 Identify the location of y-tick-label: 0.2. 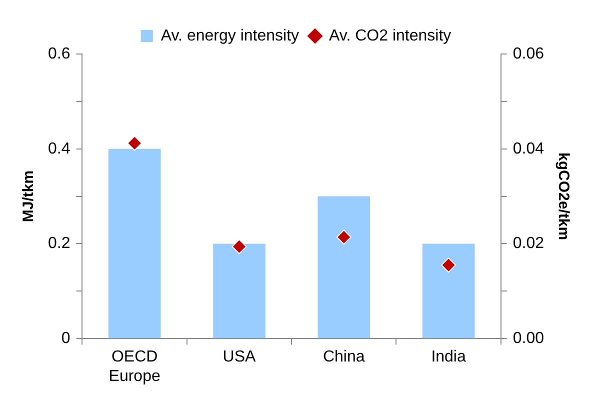
(59, 243).